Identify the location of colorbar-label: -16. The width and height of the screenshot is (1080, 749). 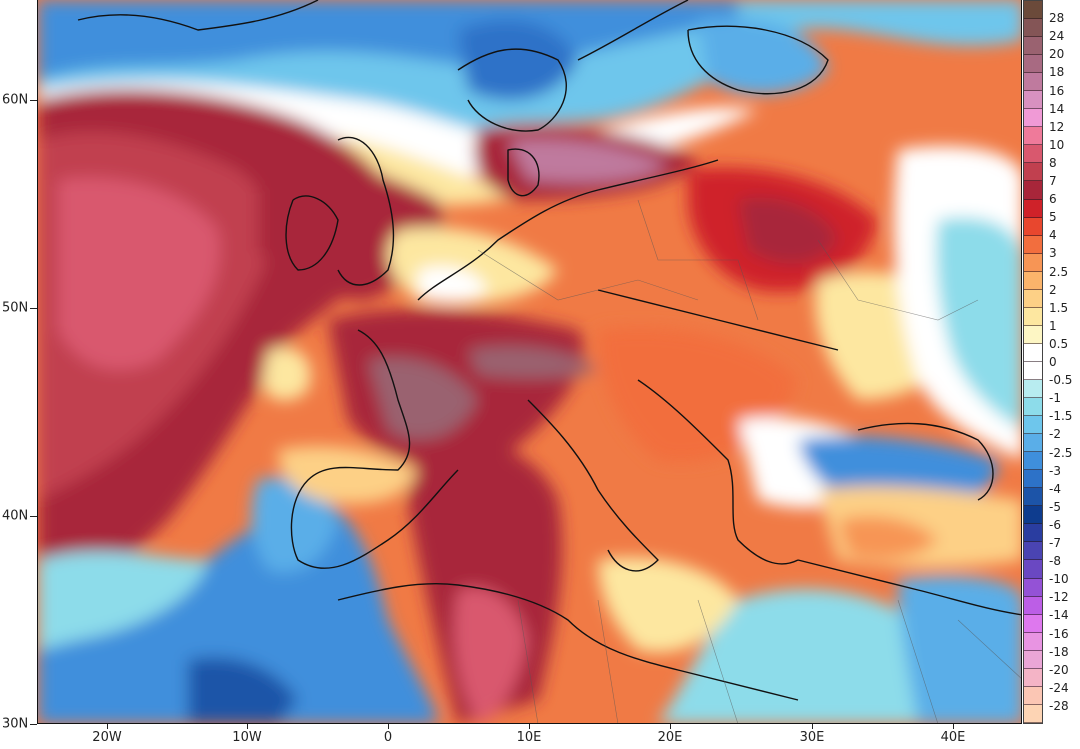
(1059, 633).